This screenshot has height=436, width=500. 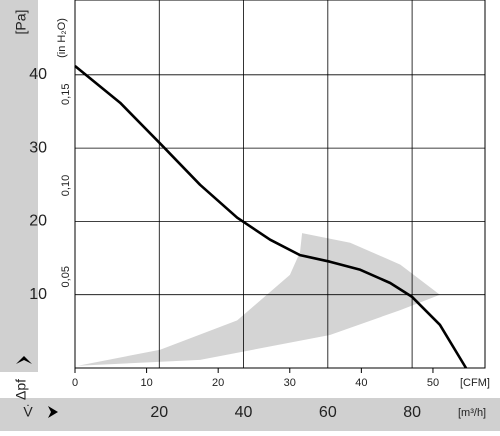 I want to click on x-symbol: V̇, so click(x=28, y=412).